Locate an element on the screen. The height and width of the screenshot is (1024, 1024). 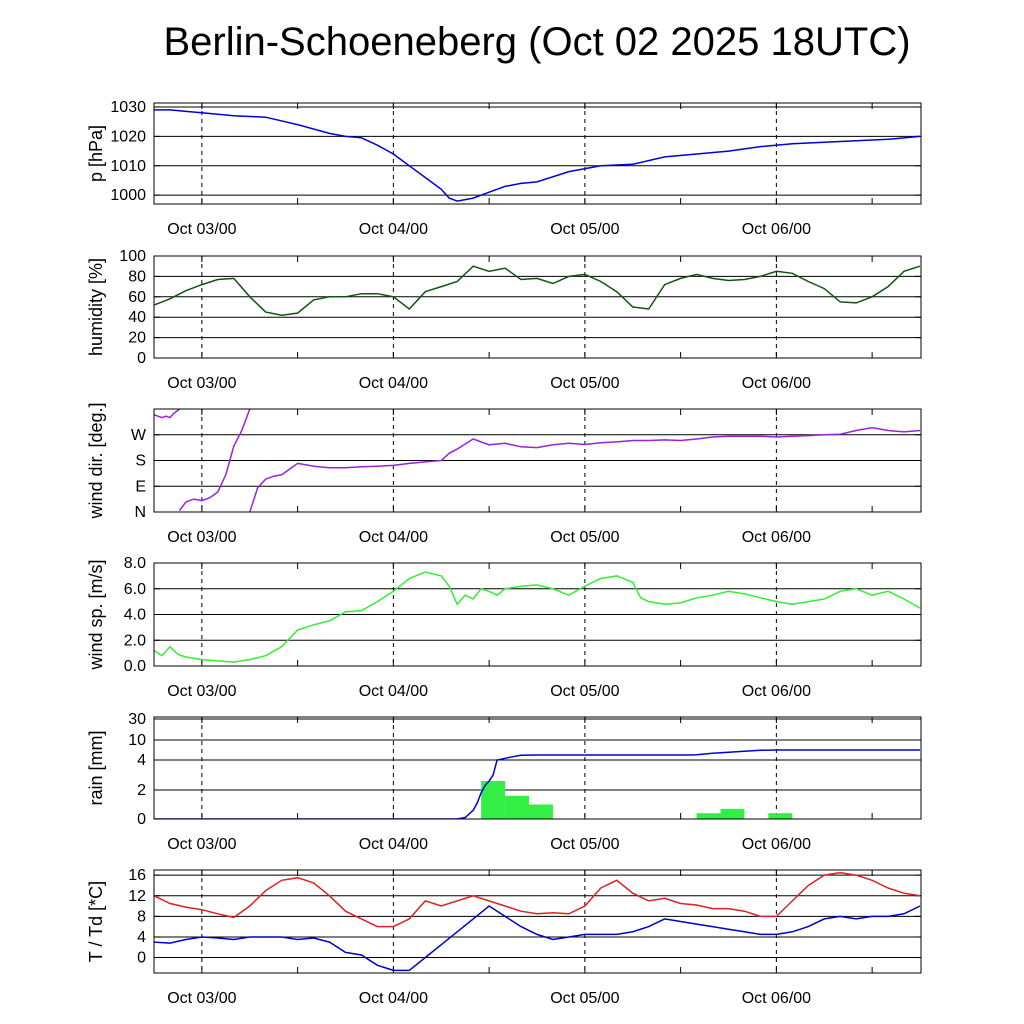
ytick-label: 12 is located at coordinates (137, 896).